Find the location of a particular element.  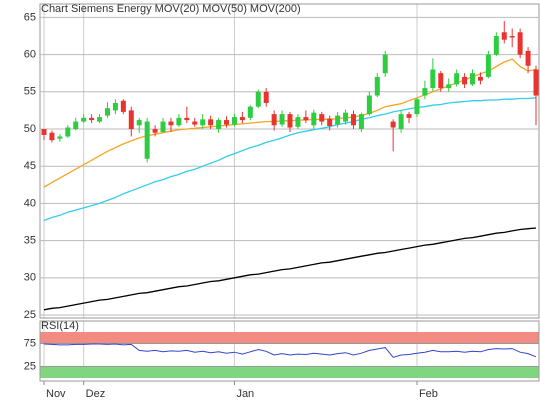

y-tick-label: 50 is located at coordinates (30, 129).